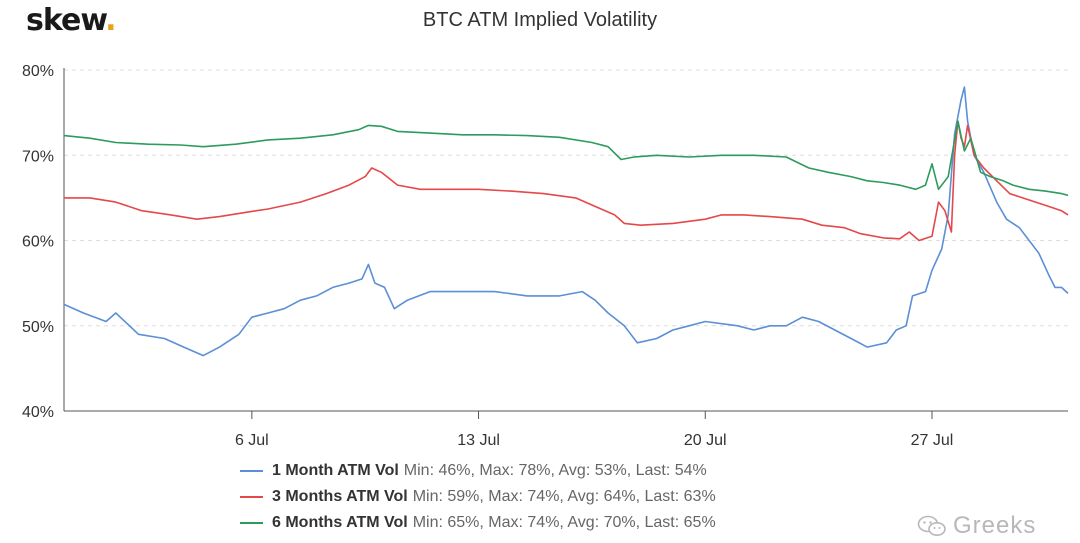 This screenshot has height=543, width=1080. What do you see at coordinates (705, 440) in the screenshot?
I see `x-tick-label-20: 20 Jul` at bounding box center [705, 440].